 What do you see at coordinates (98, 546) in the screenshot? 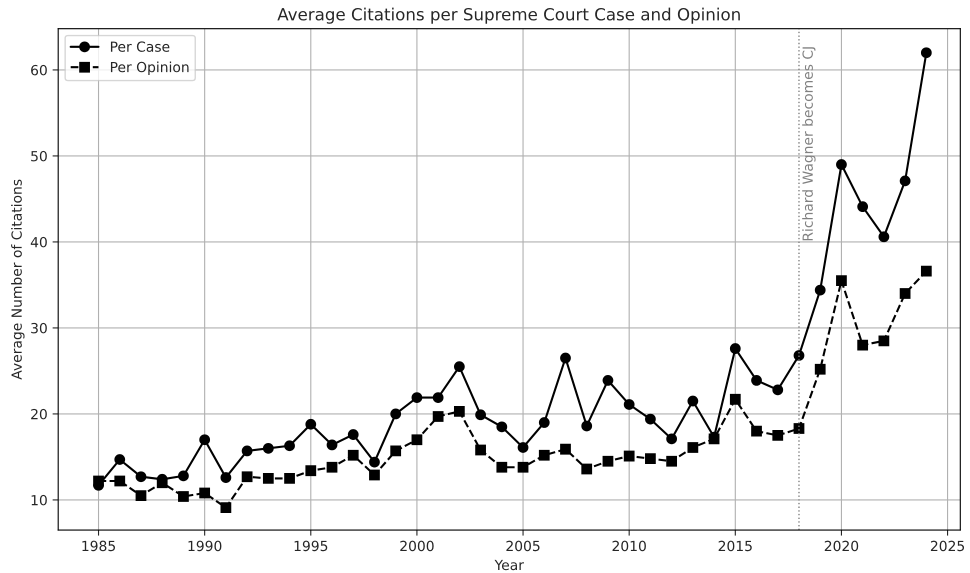
I see `x-tick-label: 1985` at bounding box center [98, 546].